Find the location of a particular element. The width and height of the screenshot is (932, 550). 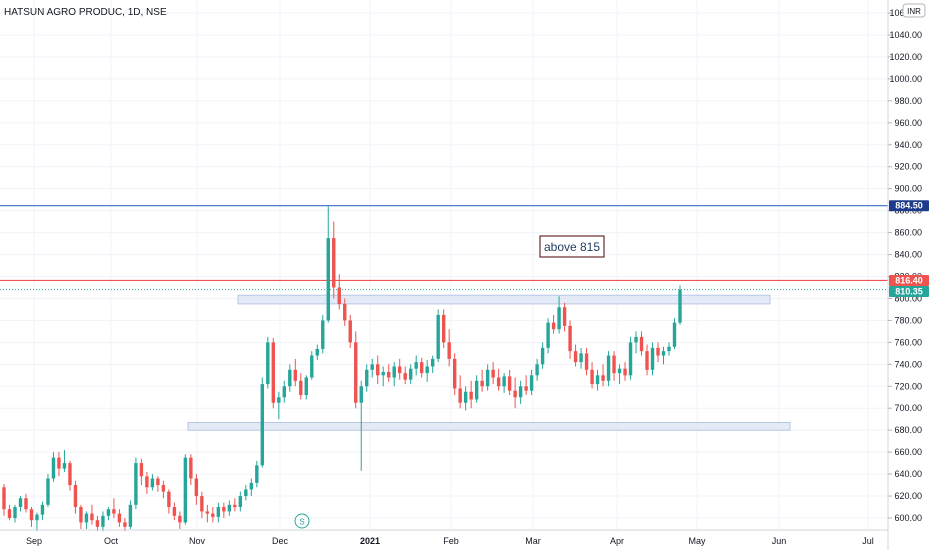

price-label-text: 816.40 is located at coordinates (909, 280).